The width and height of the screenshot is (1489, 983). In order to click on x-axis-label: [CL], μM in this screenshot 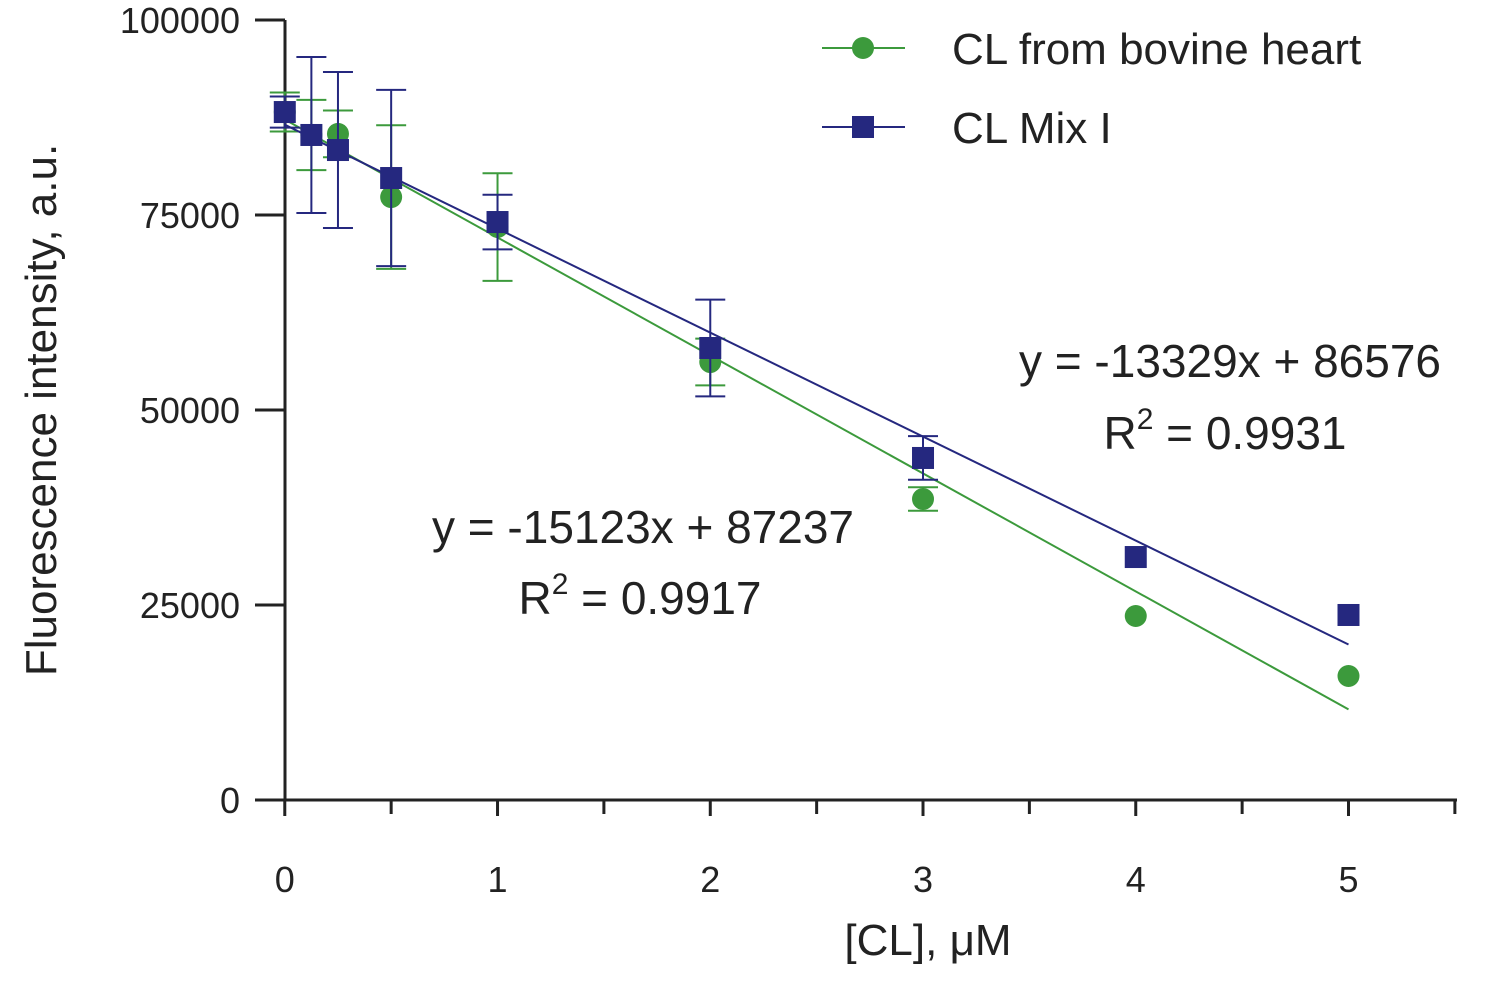, I will do `click(927, 940)`.